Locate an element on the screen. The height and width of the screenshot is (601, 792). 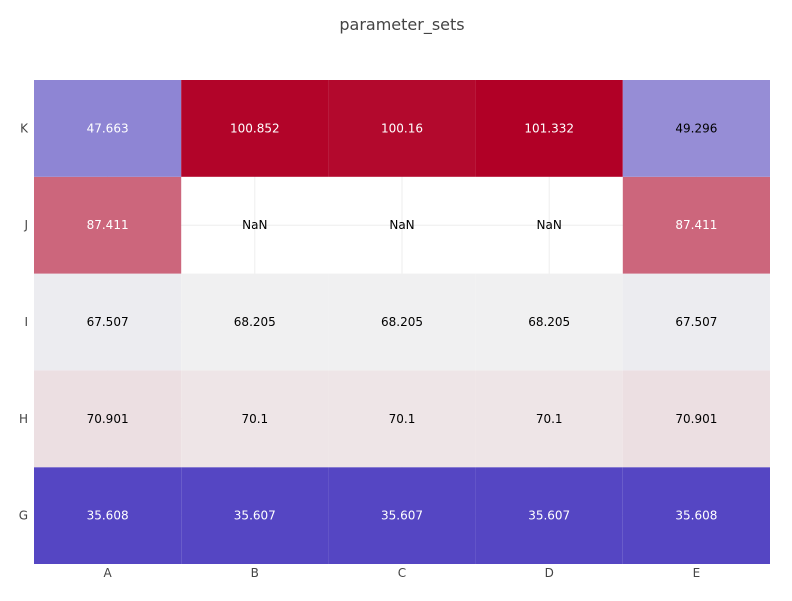
heatmap-cell-G-C is located at coordinates (402, 515).